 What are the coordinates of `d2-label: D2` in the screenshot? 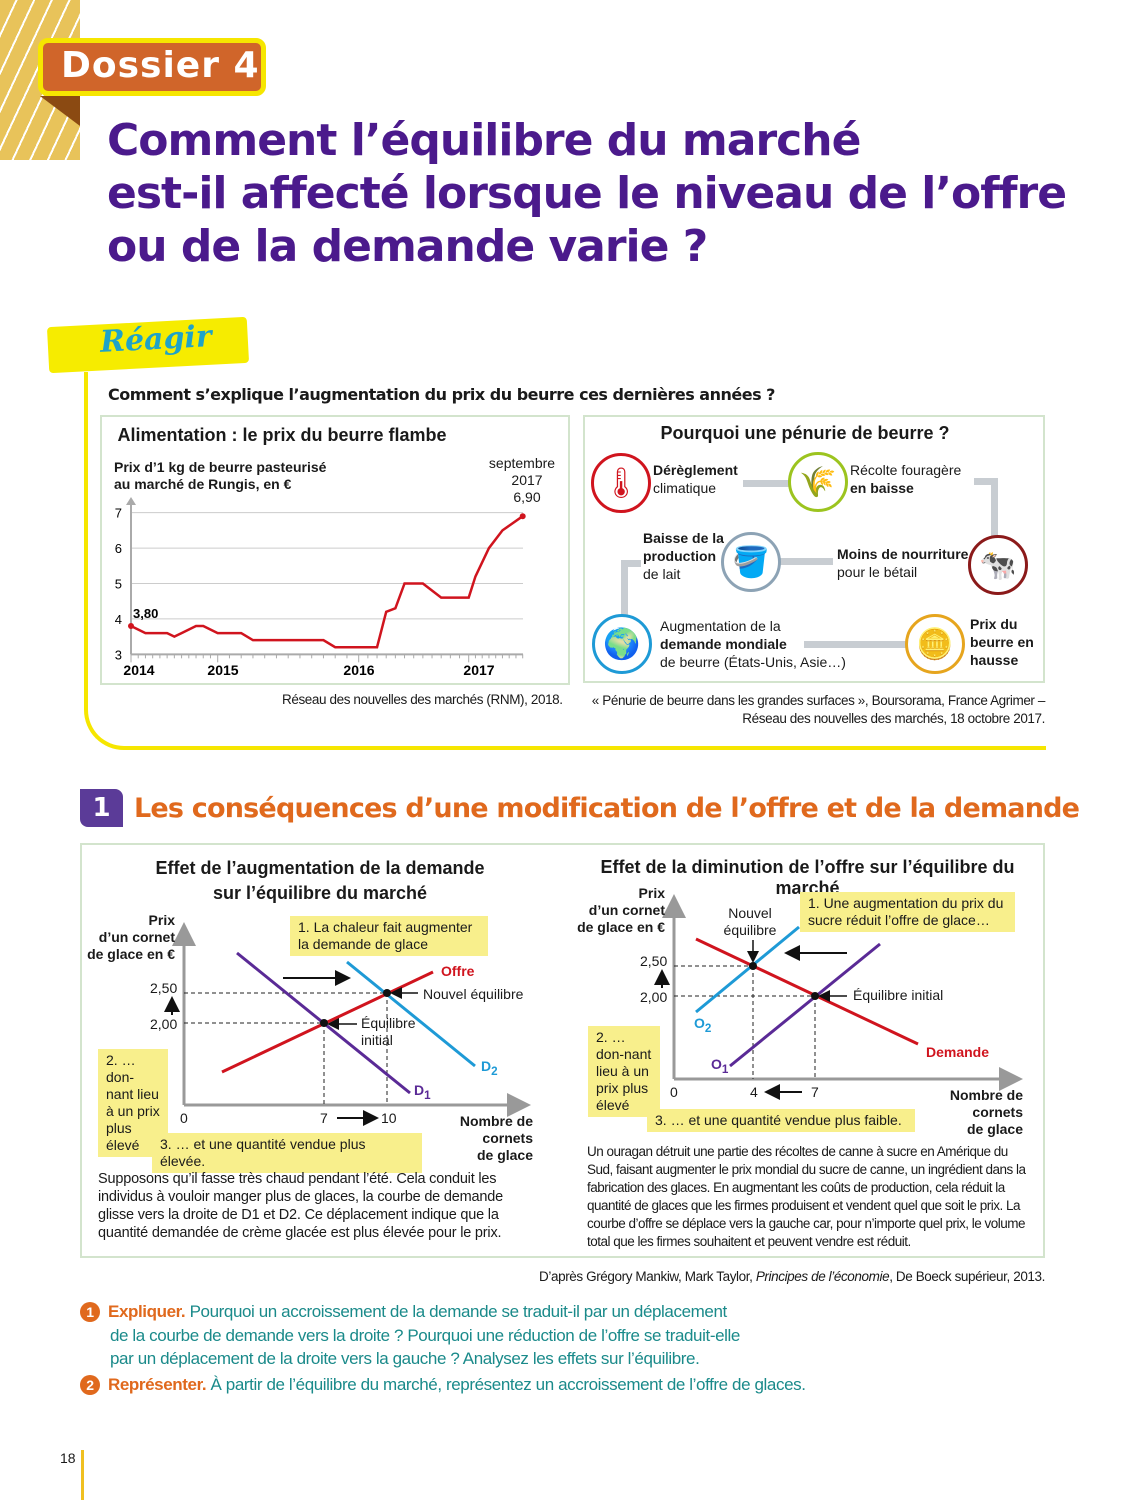 It's located at (489, 1069).